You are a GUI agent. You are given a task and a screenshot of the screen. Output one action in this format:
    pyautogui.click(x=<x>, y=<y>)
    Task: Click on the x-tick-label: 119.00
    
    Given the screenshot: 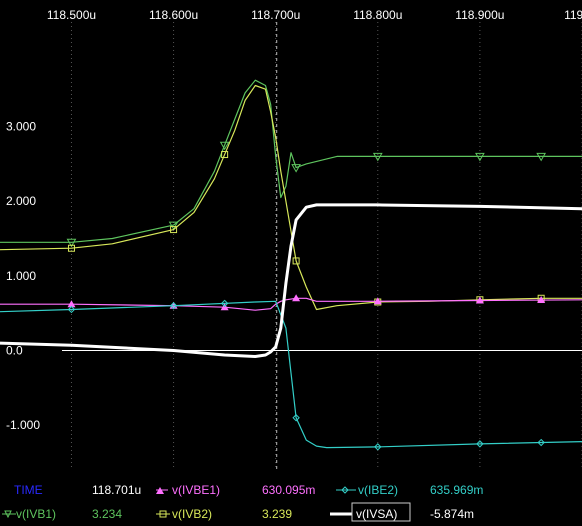 What is the action you would take?
    pyautogui.click(x=573, y=15)
    